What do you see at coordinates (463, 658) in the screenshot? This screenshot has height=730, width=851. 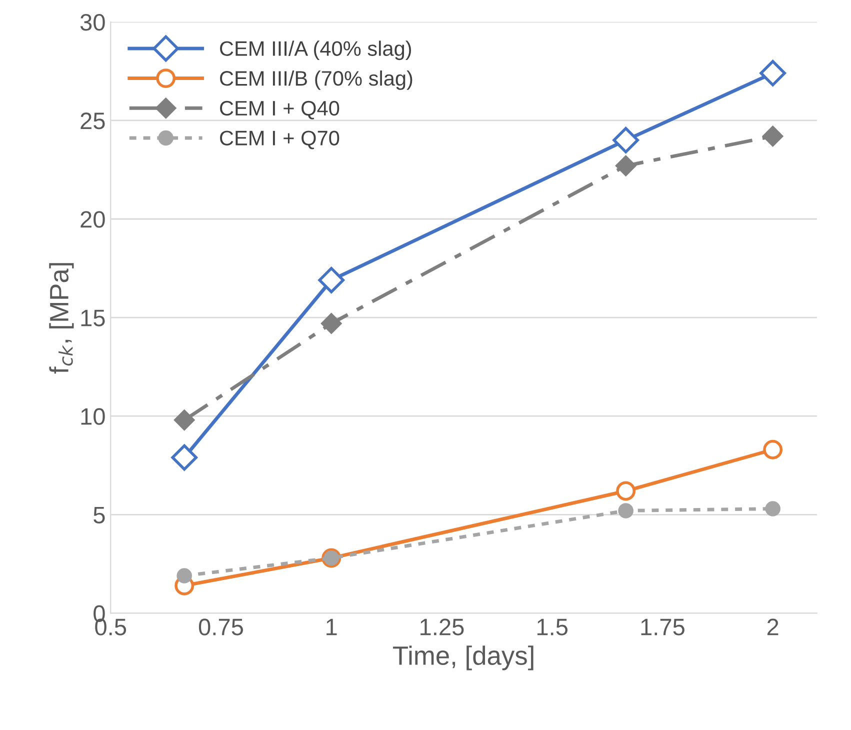 I see `x-axis-title: Time, [days]` at bounding box center [463, 658].